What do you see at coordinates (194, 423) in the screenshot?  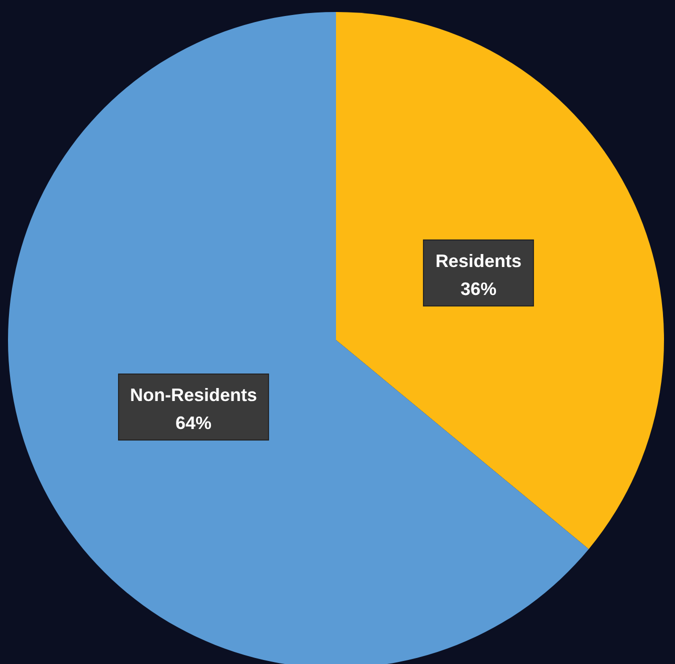 I see `data-label: 64%` at bounding box center [194, 423].